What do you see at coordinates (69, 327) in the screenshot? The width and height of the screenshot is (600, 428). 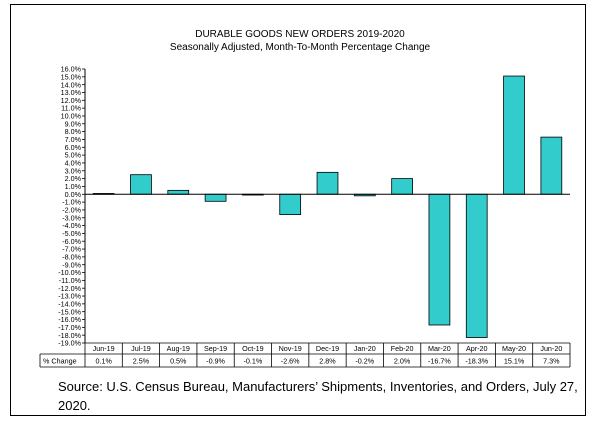 I see `y-tick-label: -17.0%` at bounding box center [69, 327].